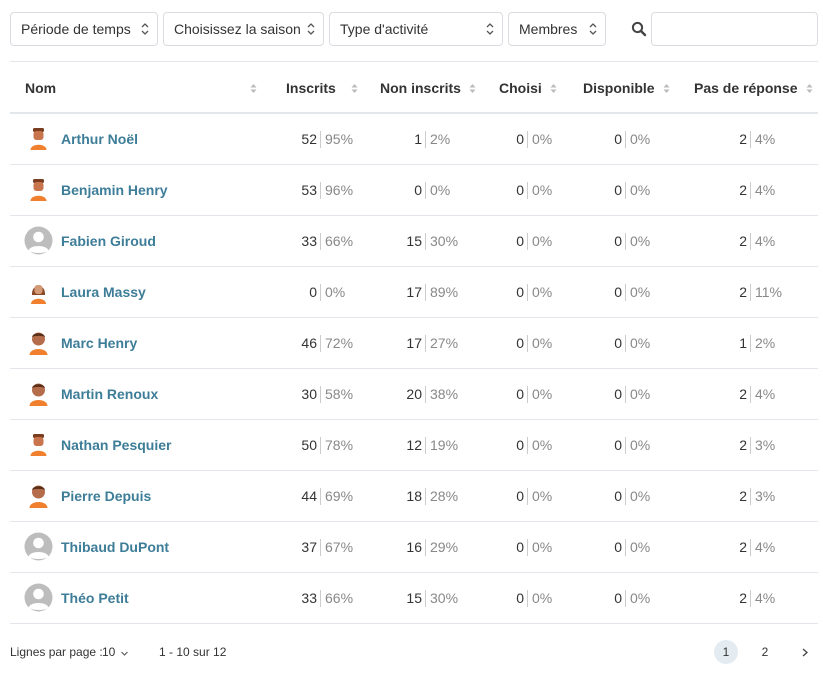 The image size is (823, 674). Describe the element at coordinates (765, 343) in the screenshot. I see `no-answer-percent: 2%` at that location.